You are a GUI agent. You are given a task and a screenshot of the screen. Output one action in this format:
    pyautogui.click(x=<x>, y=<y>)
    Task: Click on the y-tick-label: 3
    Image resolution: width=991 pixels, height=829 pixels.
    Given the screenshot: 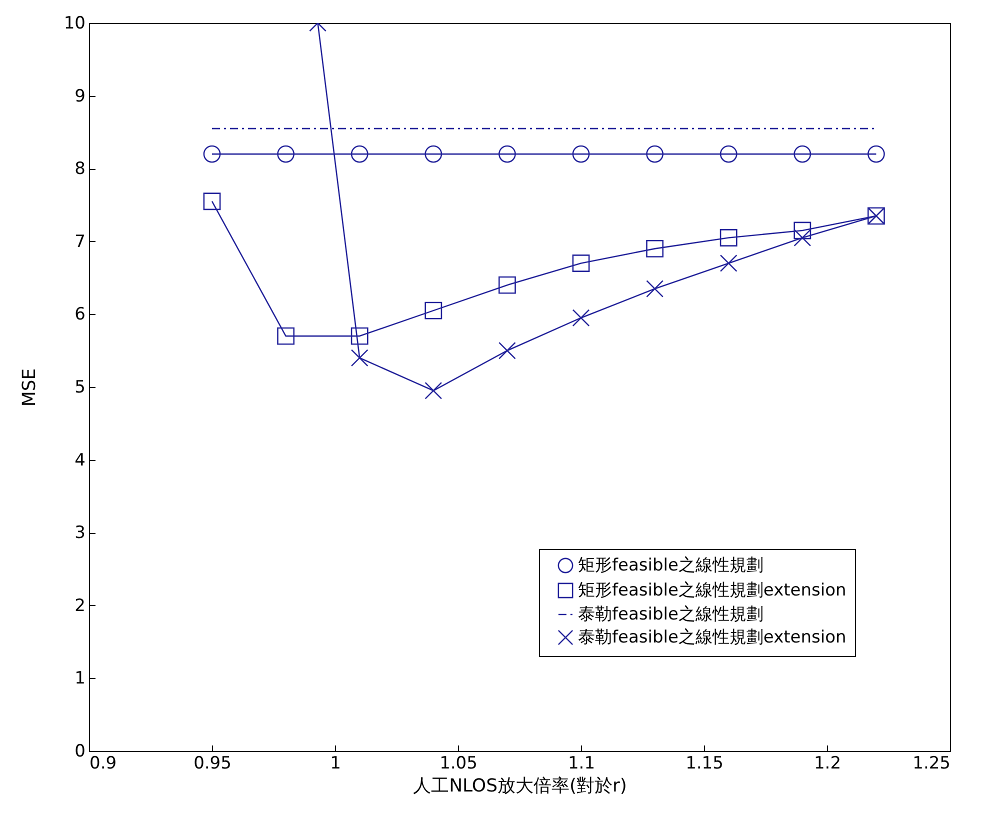 What is the action you would take?
    pyautogui.click(x=80, y=533)
    